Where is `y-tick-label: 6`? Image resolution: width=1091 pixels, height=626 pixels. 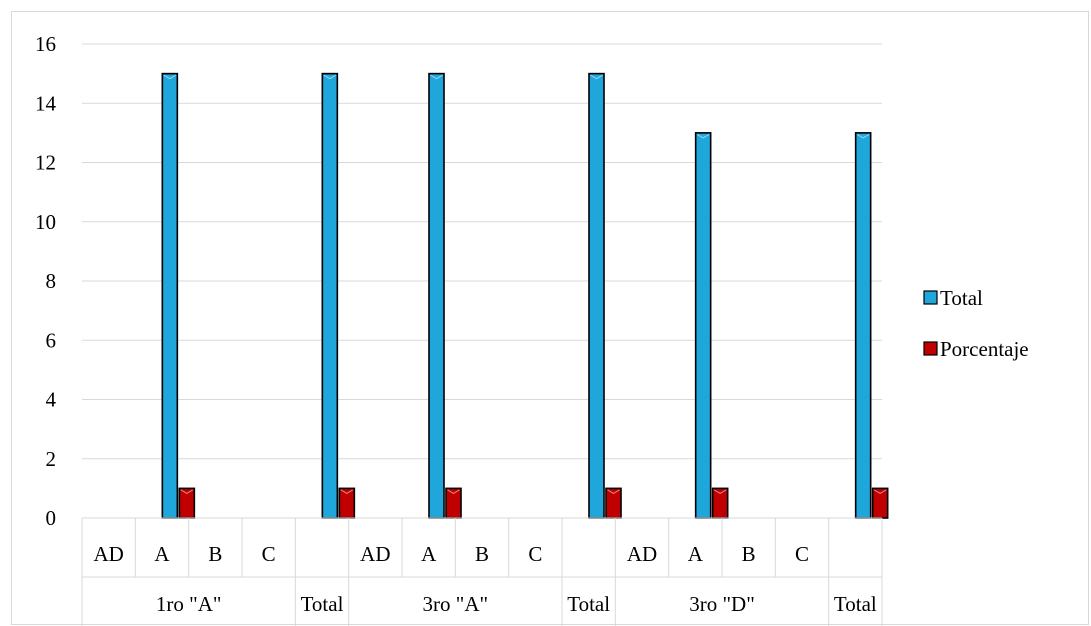
y-tick-label: 6 is located at coordinates (51, 340).